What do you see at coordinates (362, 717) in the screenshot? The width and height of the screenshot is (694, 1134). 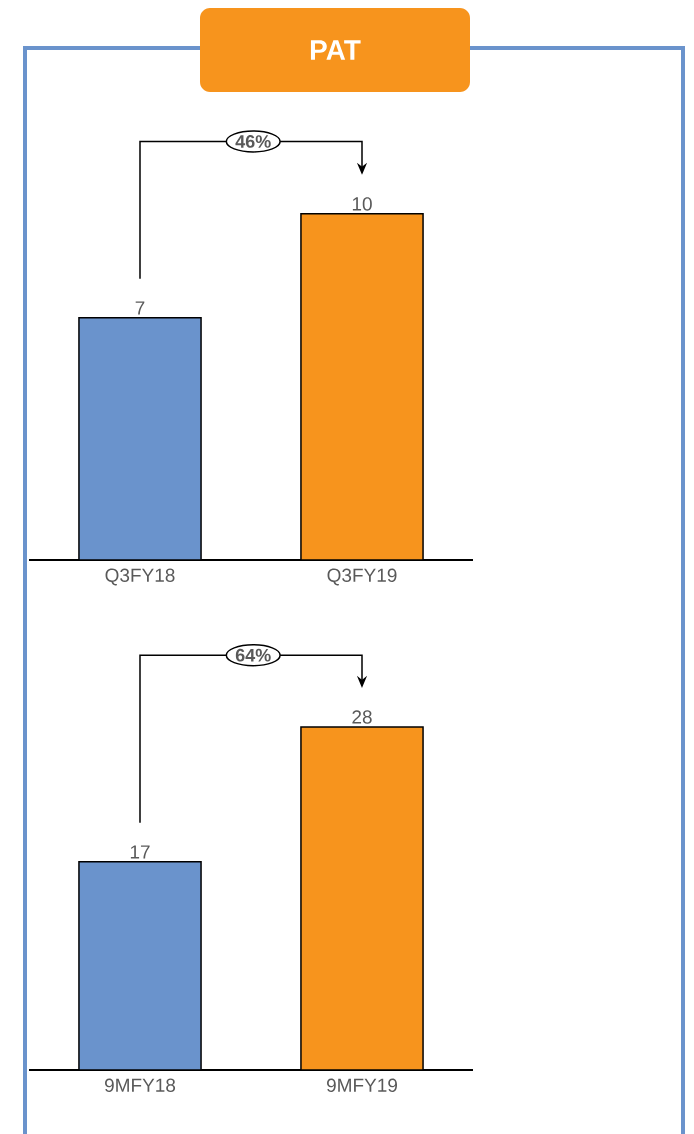 I see `data-label: 28` at bounding box center [362, 717].